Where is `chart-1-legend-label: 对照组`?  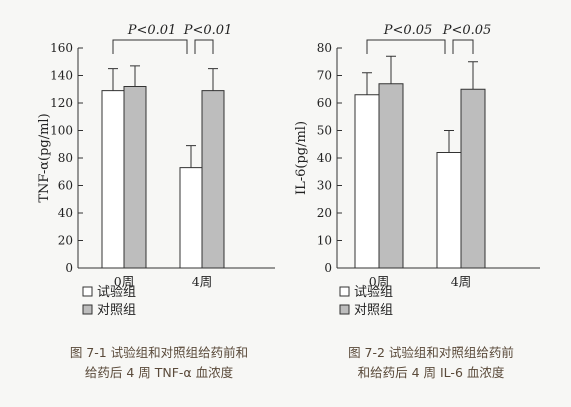 chart-1-legend-label: 对照组 is located at coordinates (116, 310).